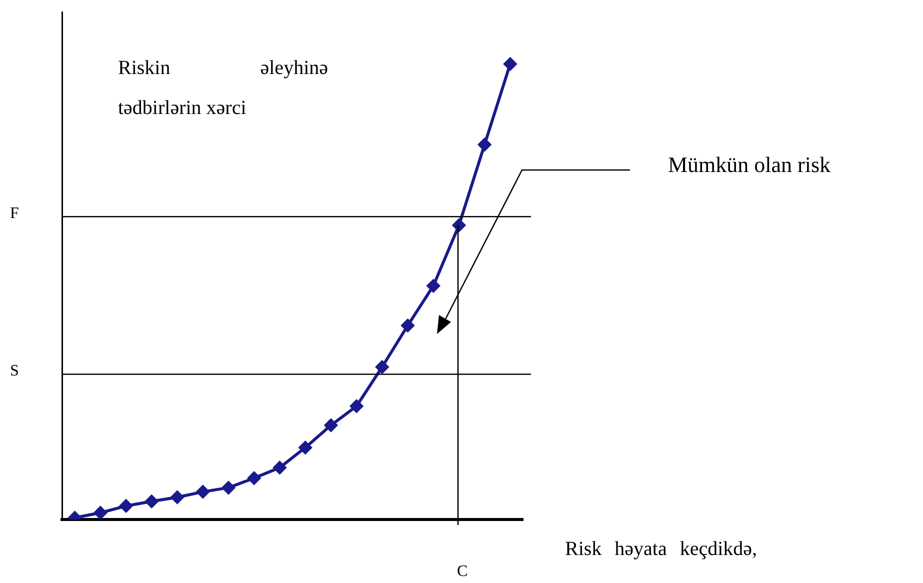 The image size is (923, 583). I want to click on ref-line-label: S, so click(14, 371).